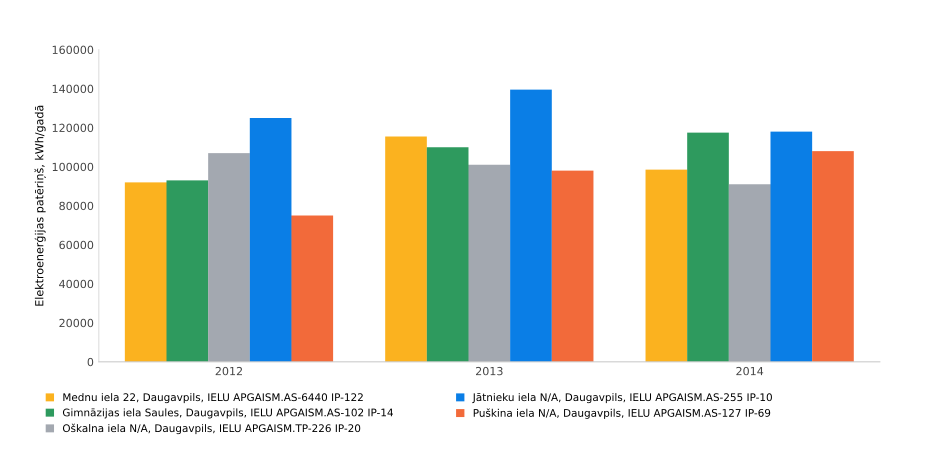  I want to click on y-tick-label: 120000, so click(73, 128).